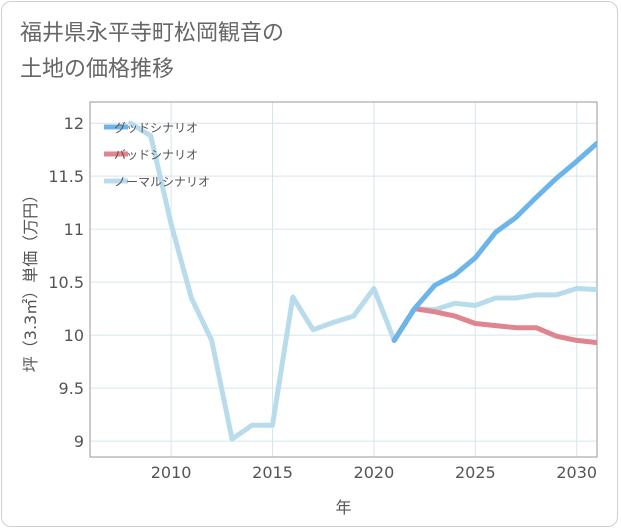 This screenshot has height=530, width=621. What do you see at coordinates (79, 441) in the screenshot?
I see `y-tick-label: 9` at bounding box center [79, 441].